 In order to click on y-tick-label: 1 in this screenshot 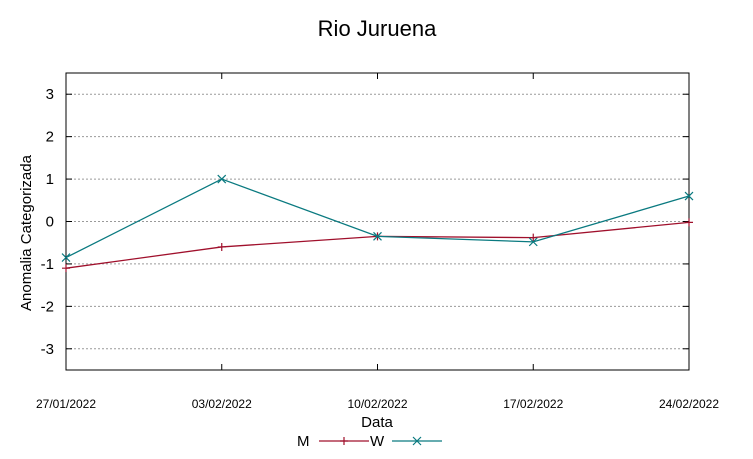, I will do `click(50, 179)`.